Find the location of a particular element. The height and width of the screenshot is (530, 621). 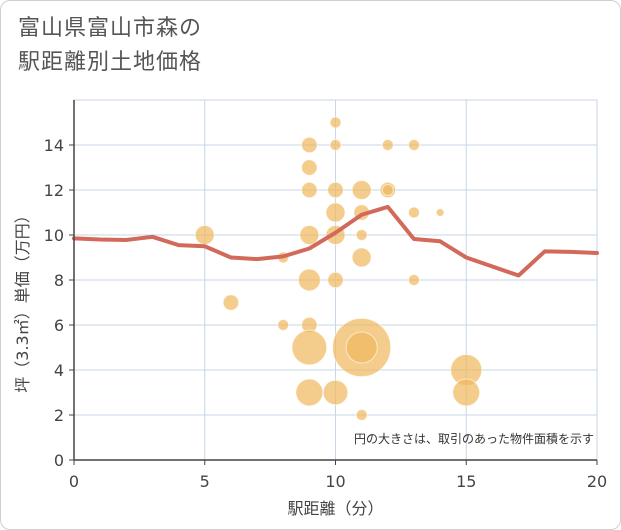

y-tick-label: 10 is located at coordinates (54, 235).